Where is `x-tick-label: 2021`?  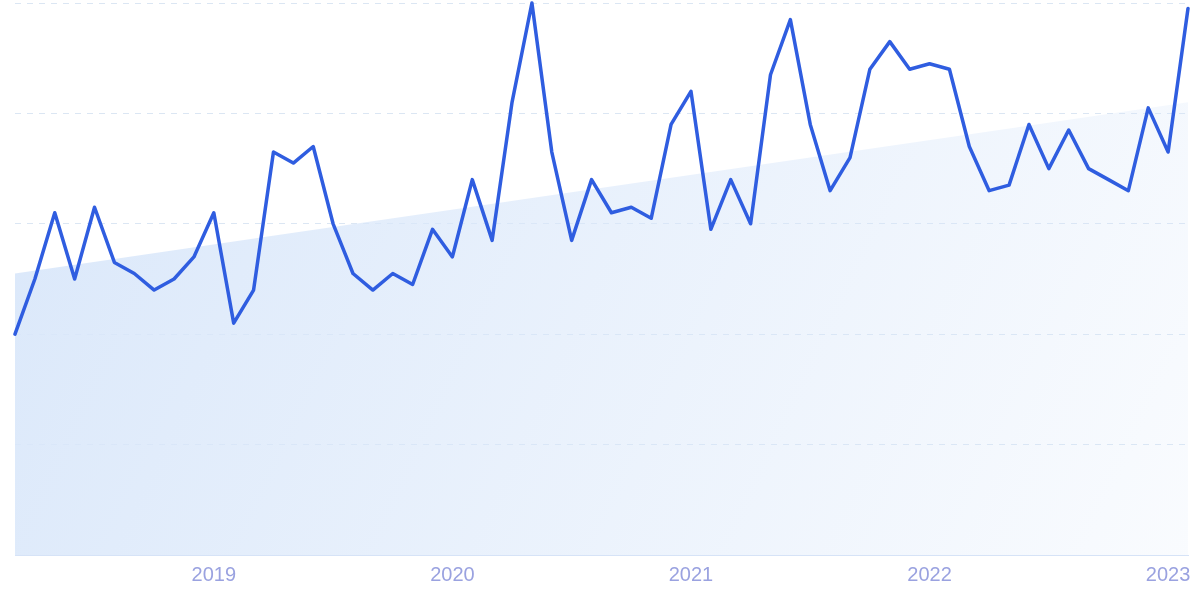
x-tick-label: 2021 is located at coordinates (691, 573).